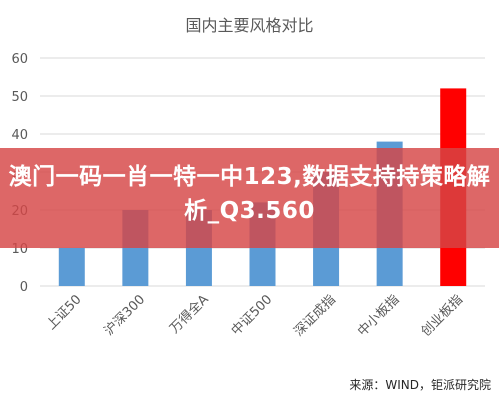 The height and width of the screenshot is (401, 499). What do you see at coordinates (19, 59) in the screenshot?
I see `y-tick-label: 60` at bounding box center [19, 59].